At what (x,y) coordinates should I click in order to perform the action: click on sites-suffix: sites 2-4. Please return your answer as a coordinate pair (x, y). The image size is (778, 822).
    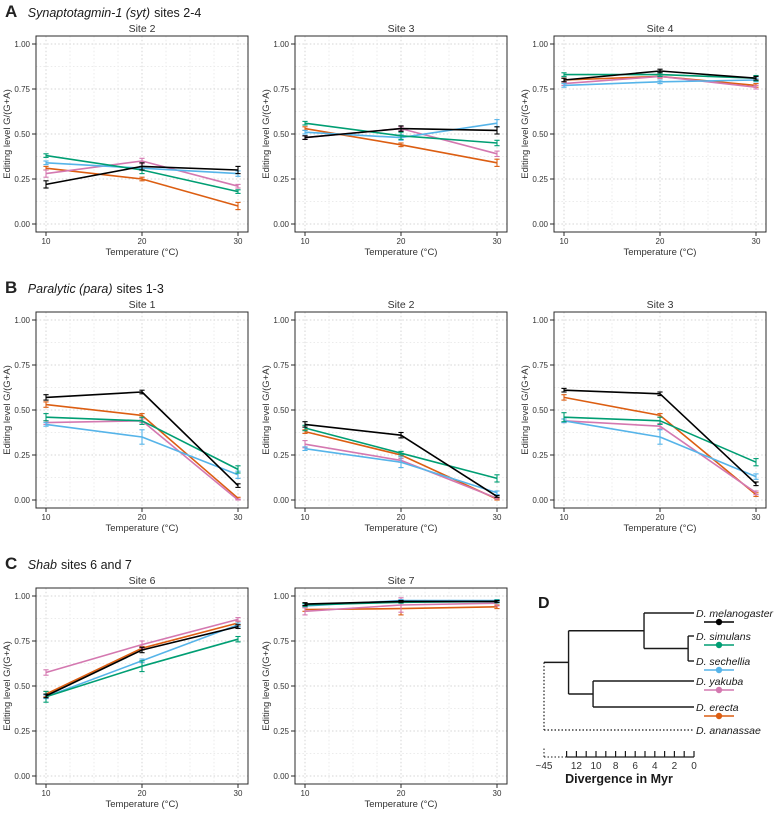
    Looking at the image, I should click on (178, 13).